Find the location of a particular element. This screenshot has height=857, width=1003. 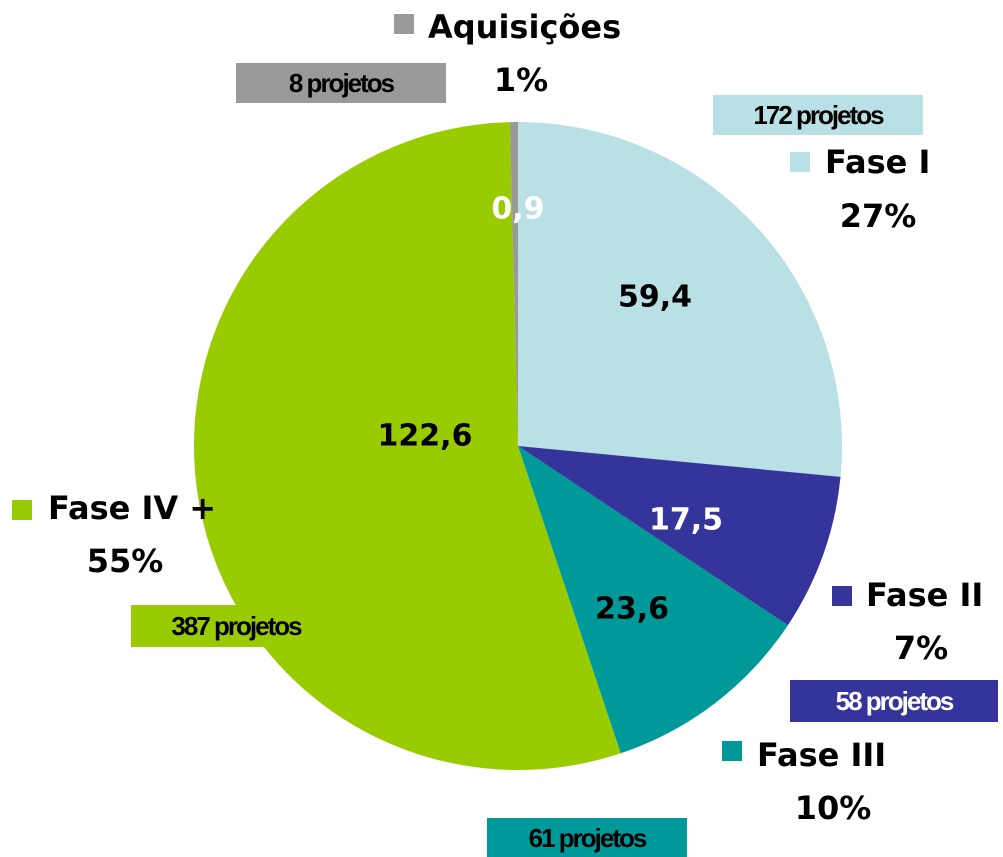

legend-label: Fase II is located at coordinates (924, 595).